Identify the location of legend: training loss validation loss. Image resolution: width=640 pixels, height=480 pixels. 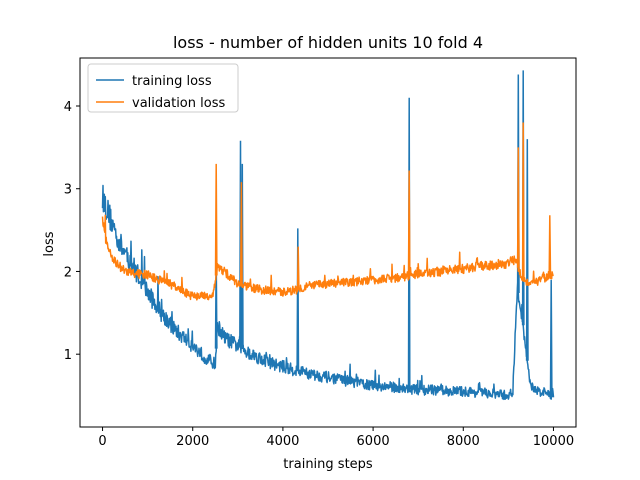
(163, 88).